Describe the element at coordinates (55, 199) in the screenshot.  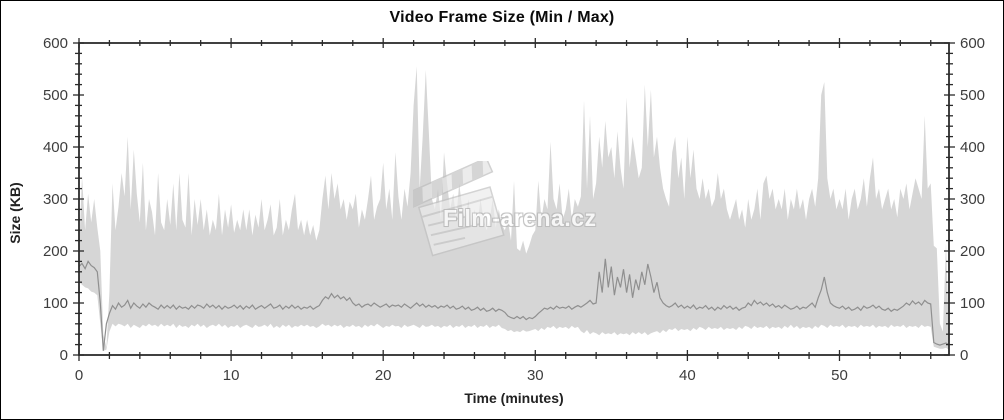
I see `y-tick-label-left: 300` at that location.